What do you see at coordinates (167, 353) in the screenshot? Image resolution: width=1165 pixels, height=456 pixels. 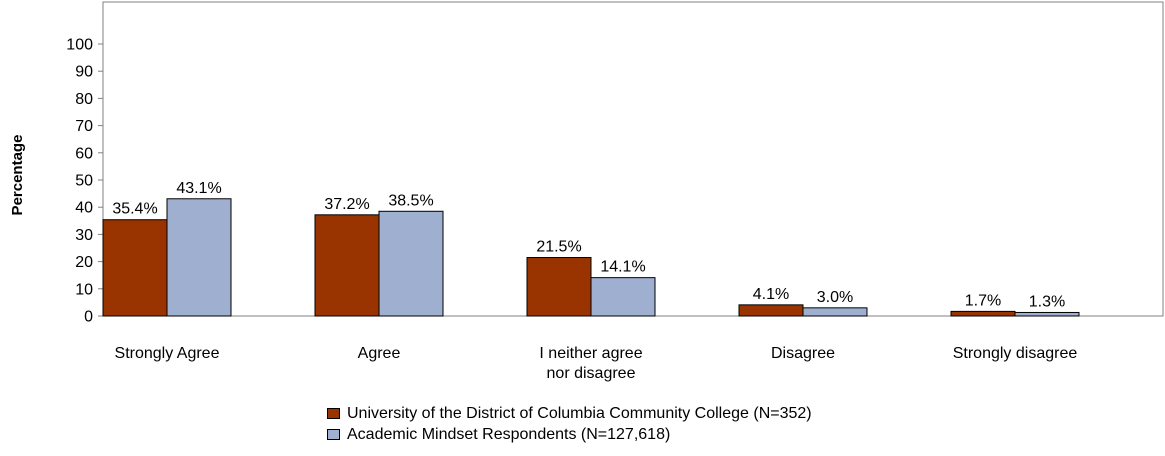 I see `x-tick-label: Strongly Agree` at bounding box center [167, 353].